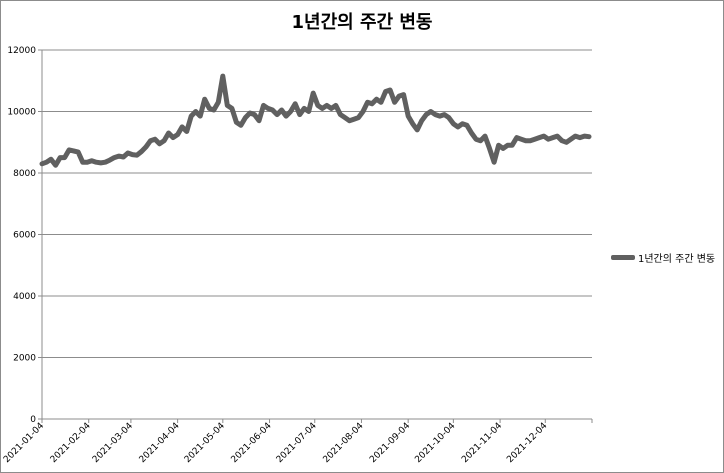  Describe the element at coordinates (24, 359) in the screenshot. I see `y-tick-label: 2000` at that location.